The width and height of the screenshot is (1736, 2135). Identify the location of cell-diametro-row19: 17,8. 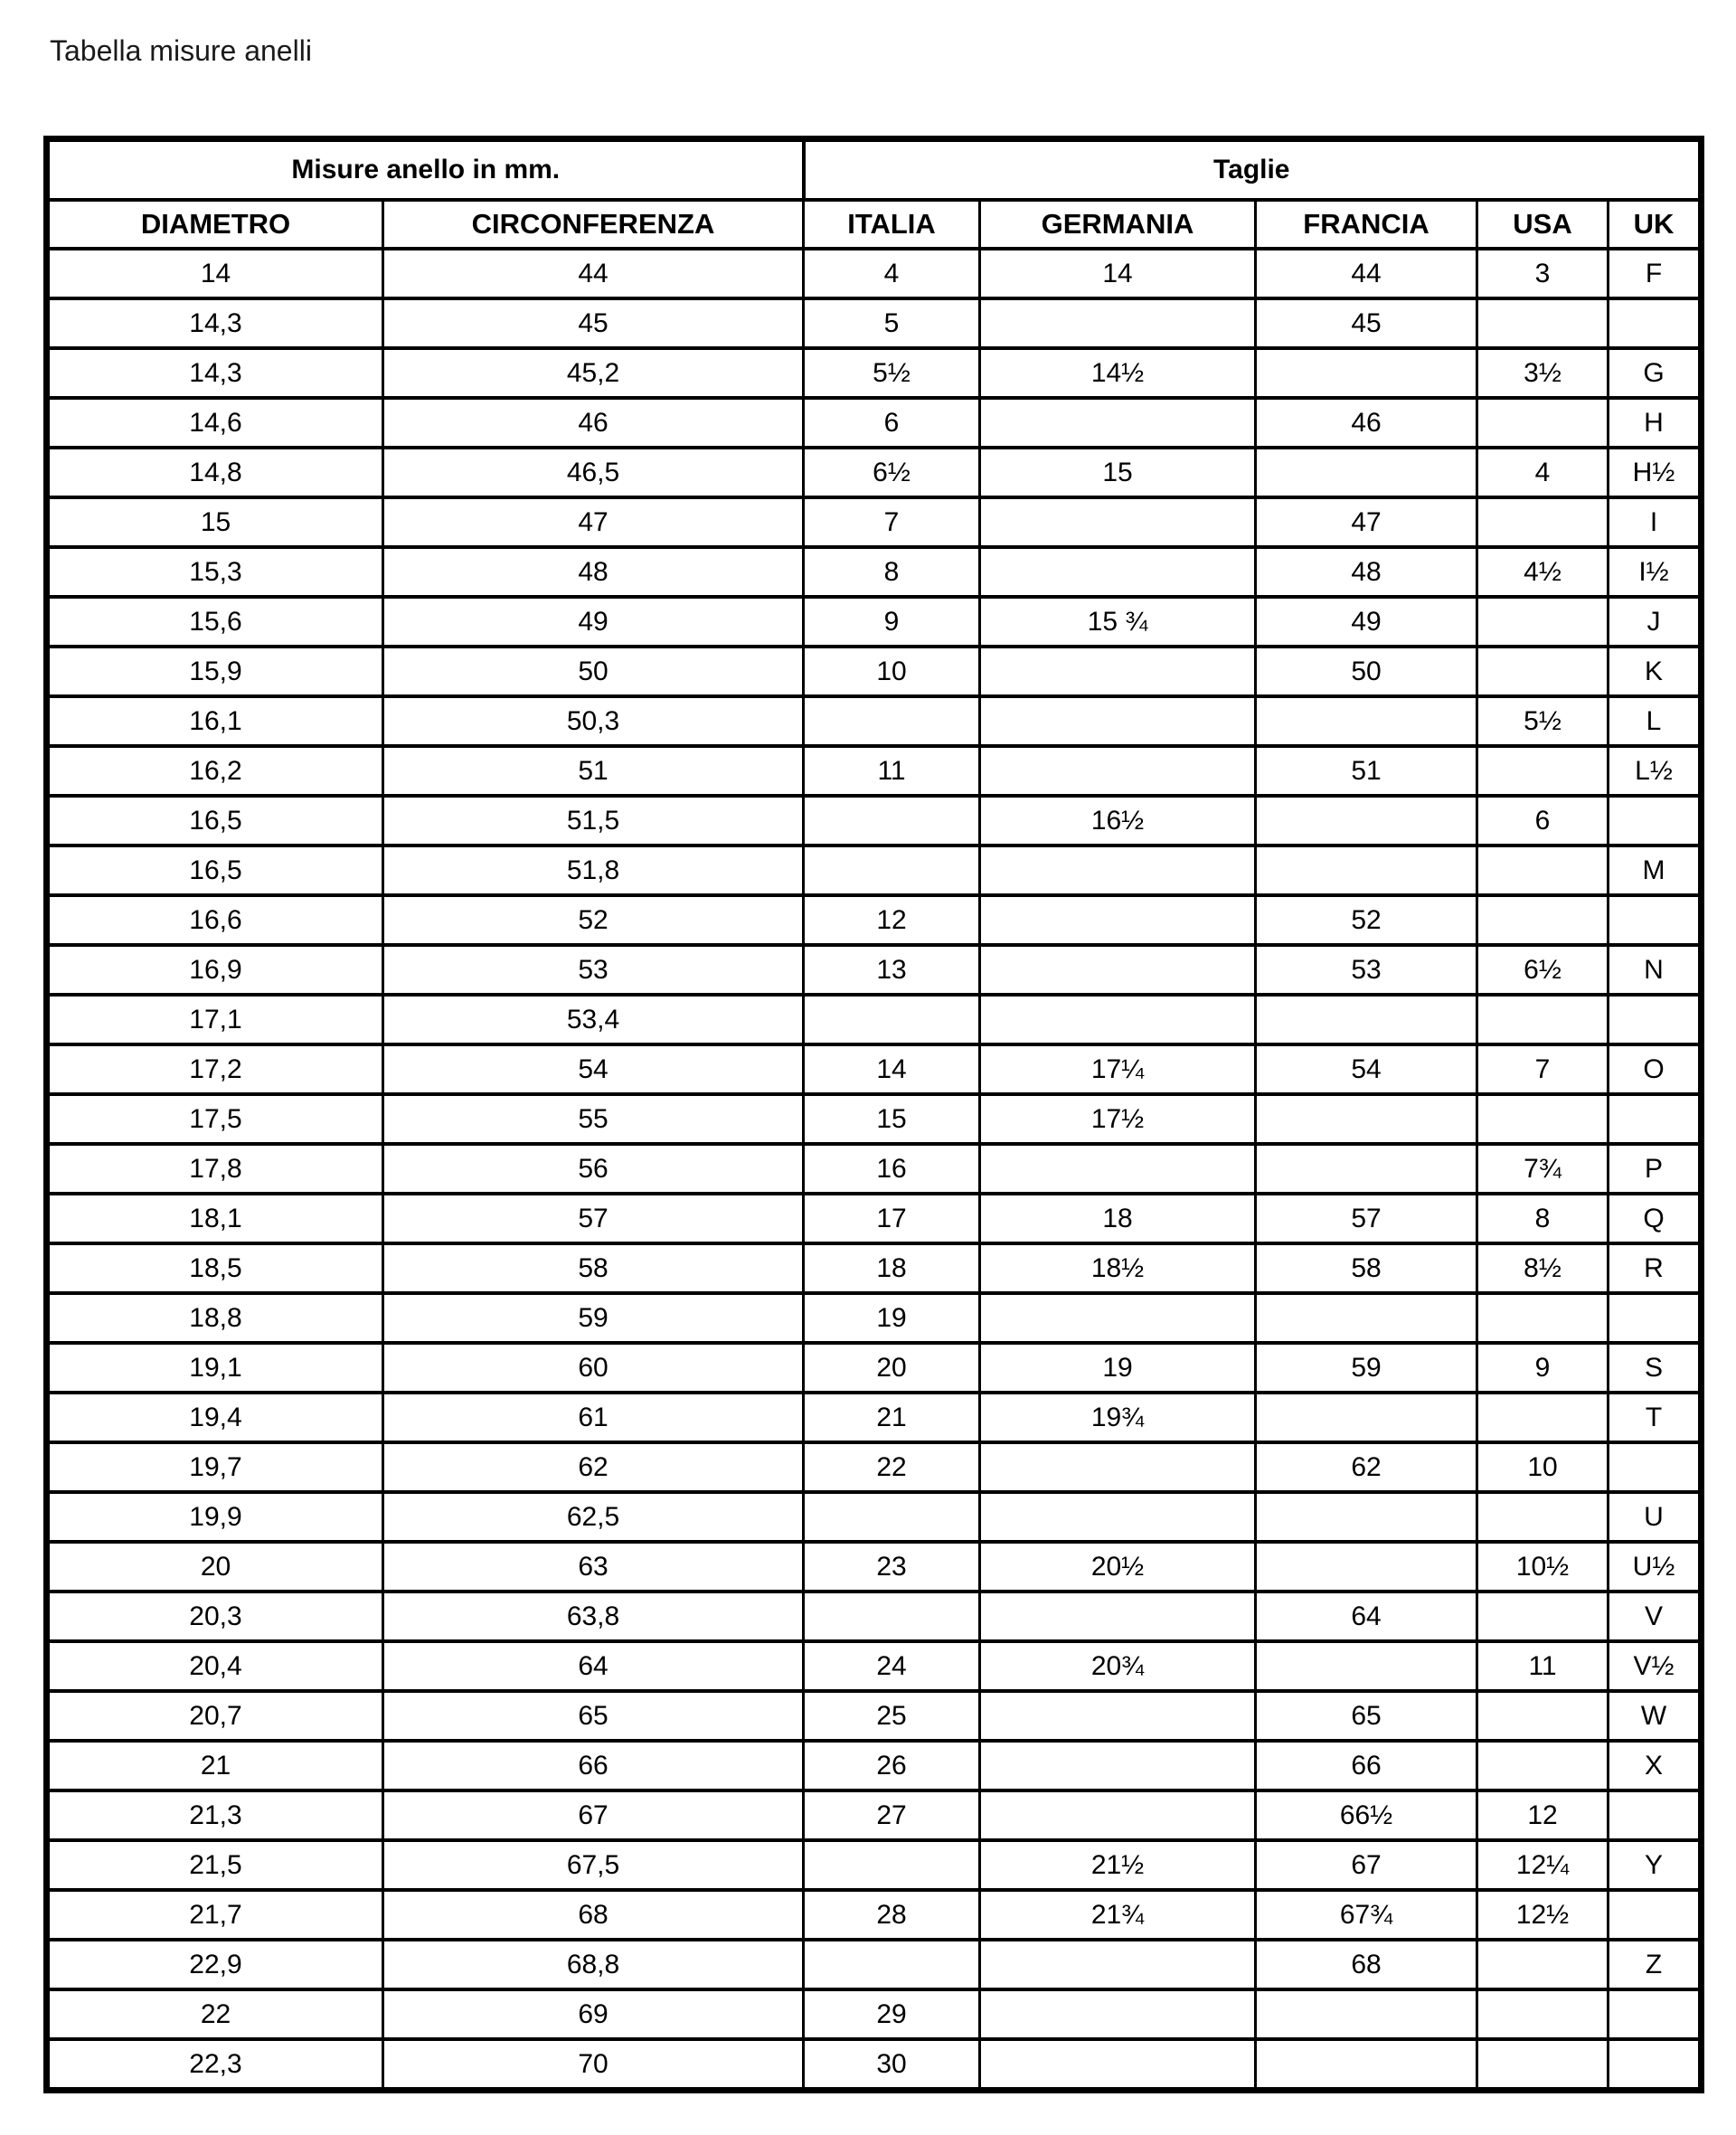
(215, 1168).